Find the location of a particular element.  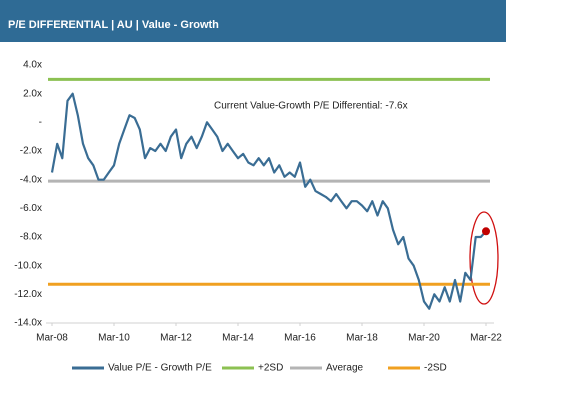

x-tick-label: Mar-20 is located at coordinates (424, 338).